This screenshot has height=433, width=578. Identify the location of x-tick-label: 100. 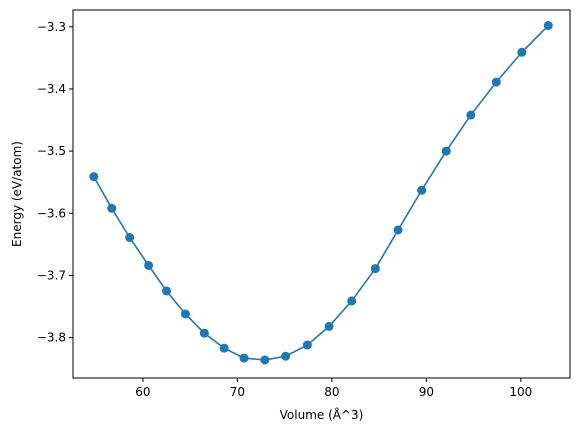
(520, 392).